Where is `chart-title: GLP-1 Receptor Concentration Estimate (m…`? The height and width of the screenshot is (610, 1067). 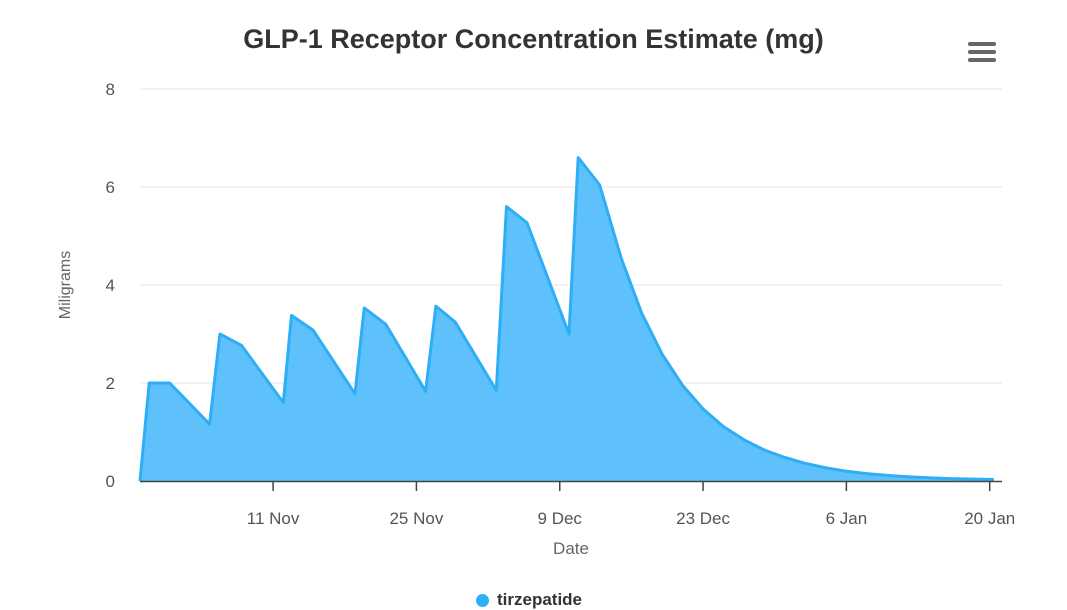
chart-title: GLP-1 Receptor Concentration Estimate (m… is located at coordinates (533, 39).